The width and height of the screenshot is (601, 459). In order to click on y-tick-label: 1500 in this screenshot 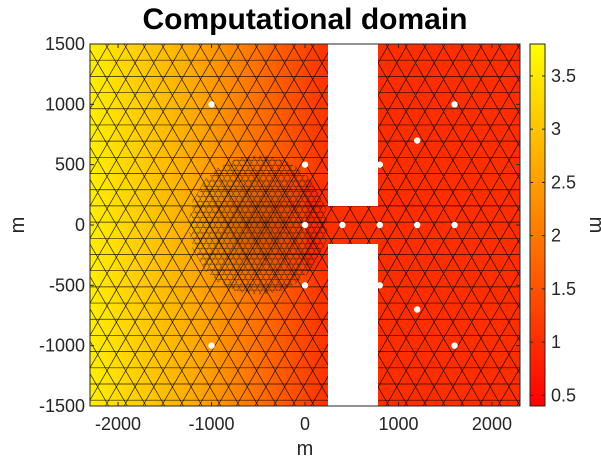, I will do `click(65, 44)`.